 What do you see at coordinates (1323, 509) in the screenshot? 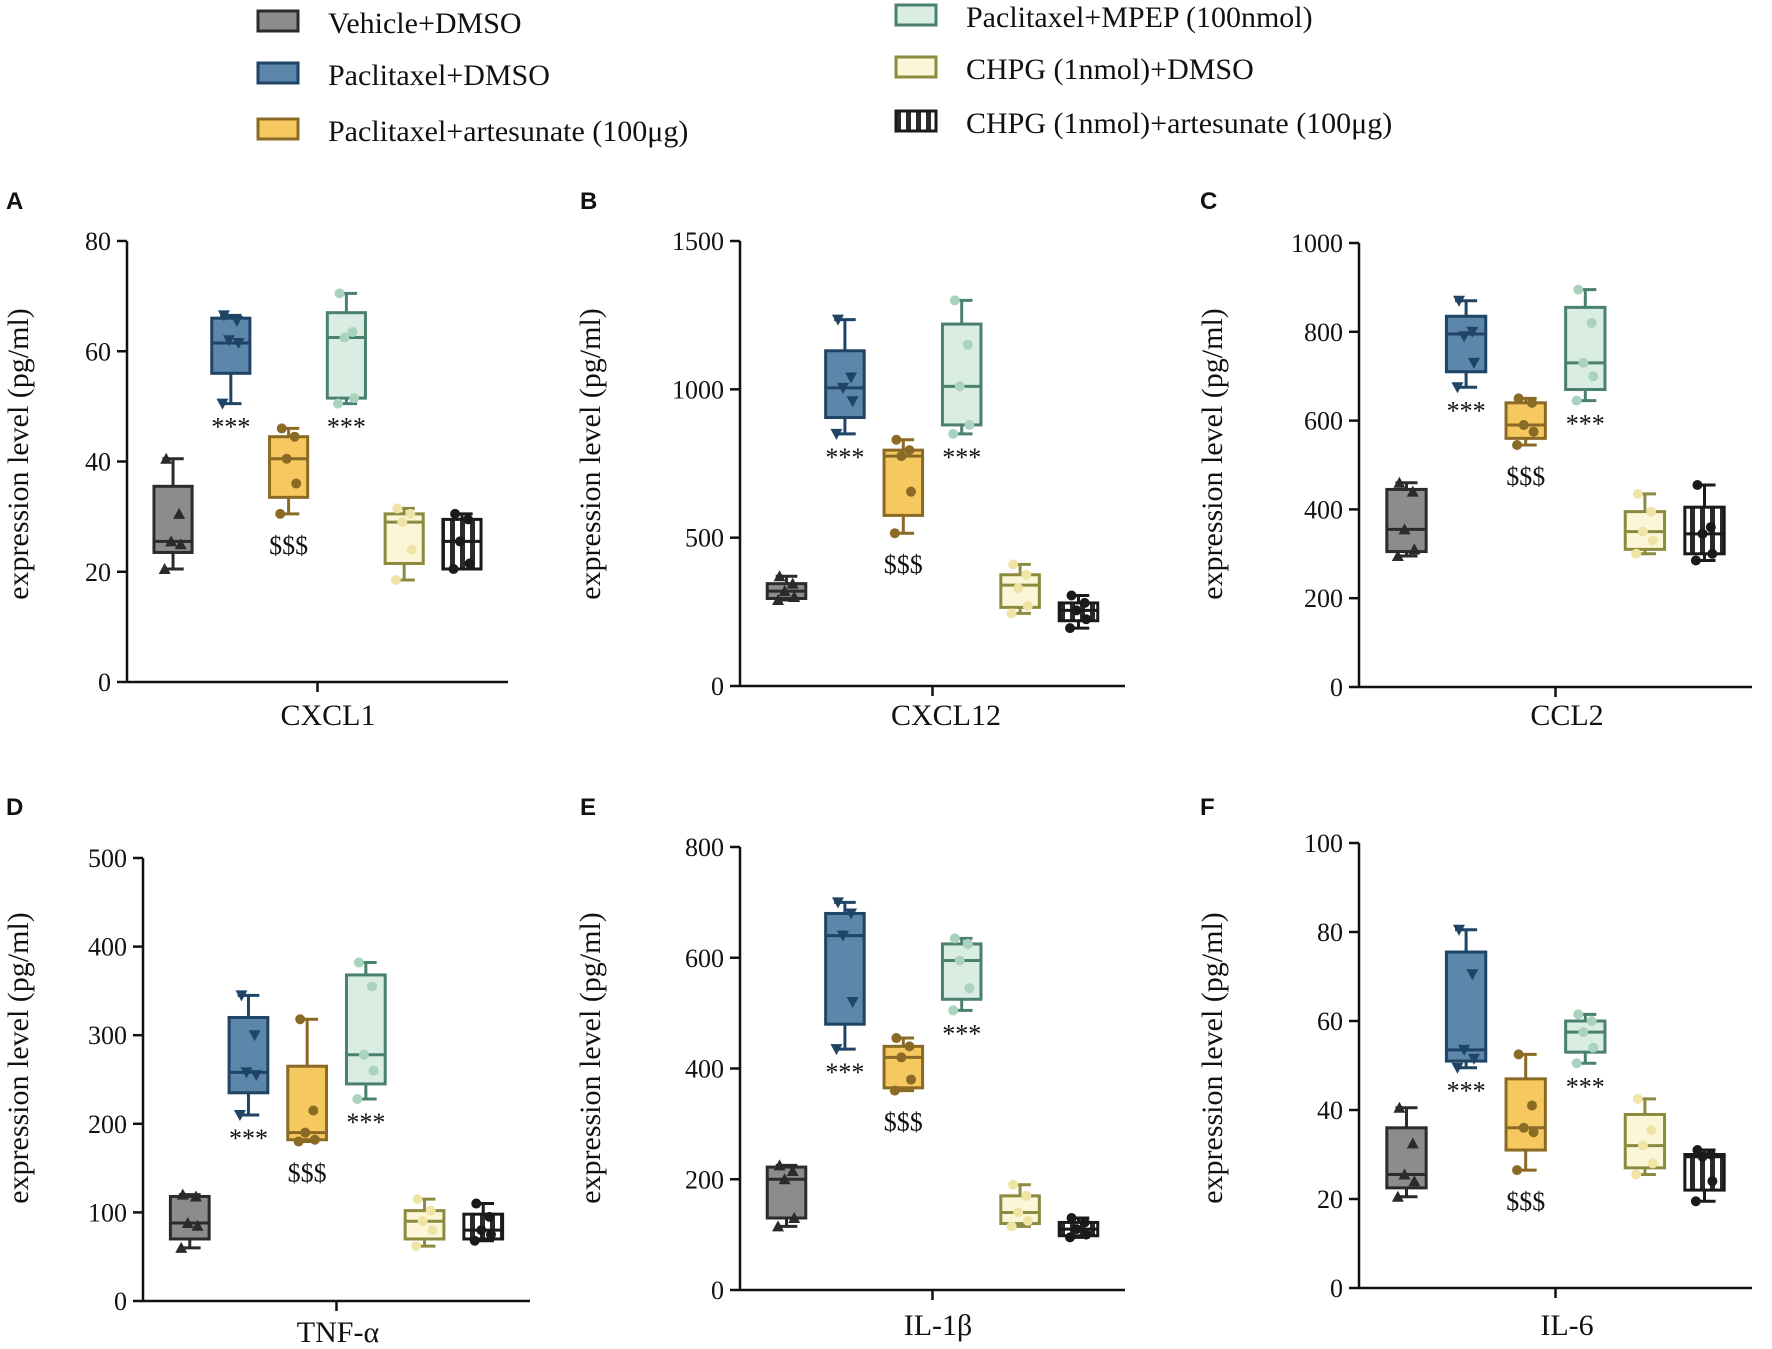
I see `y-tick-label: 400` at bounding box center [1323, 509].